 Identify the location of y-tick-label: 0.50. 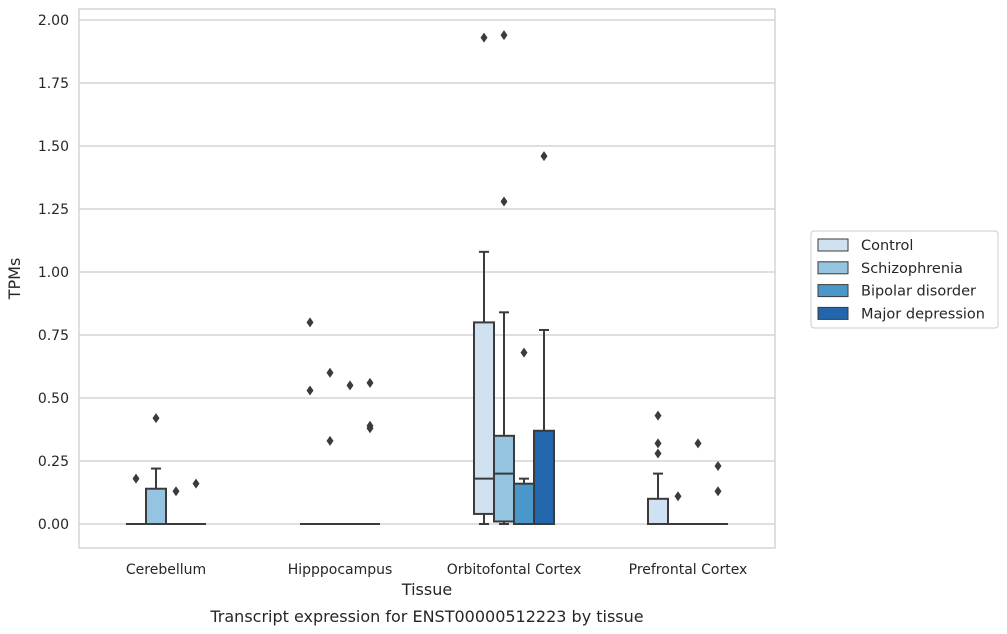
(53, 399).